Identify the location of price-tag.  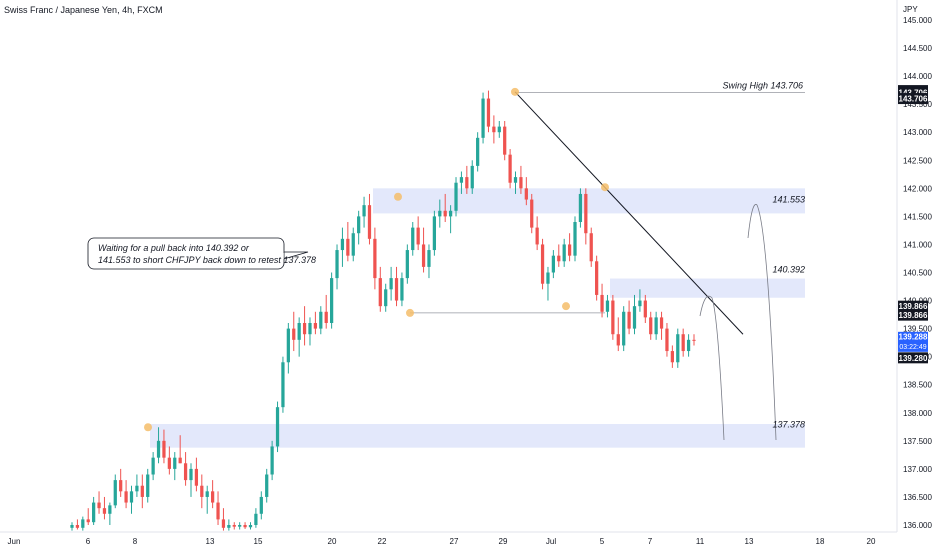
(913, 99).